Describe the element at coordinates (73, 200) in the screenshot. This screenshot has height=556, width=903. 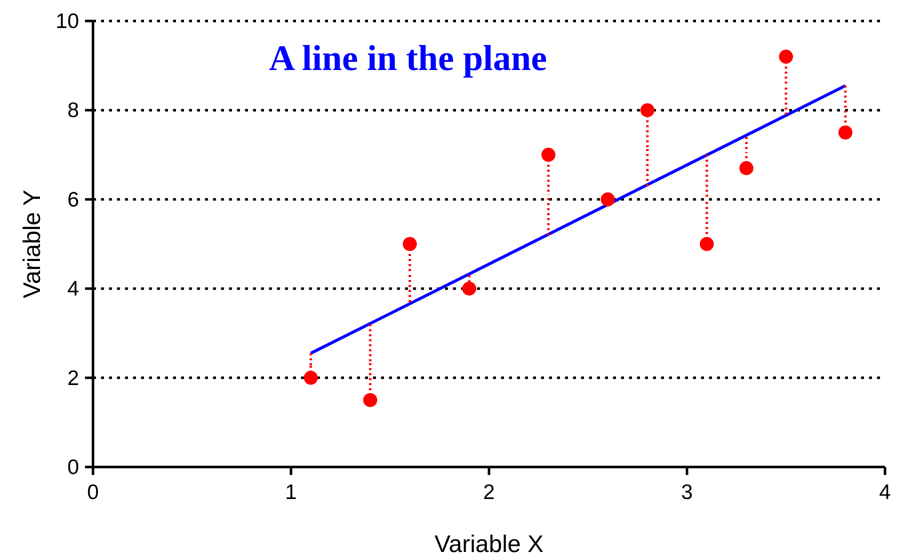
I see `y-tick-label: 6` at that location.